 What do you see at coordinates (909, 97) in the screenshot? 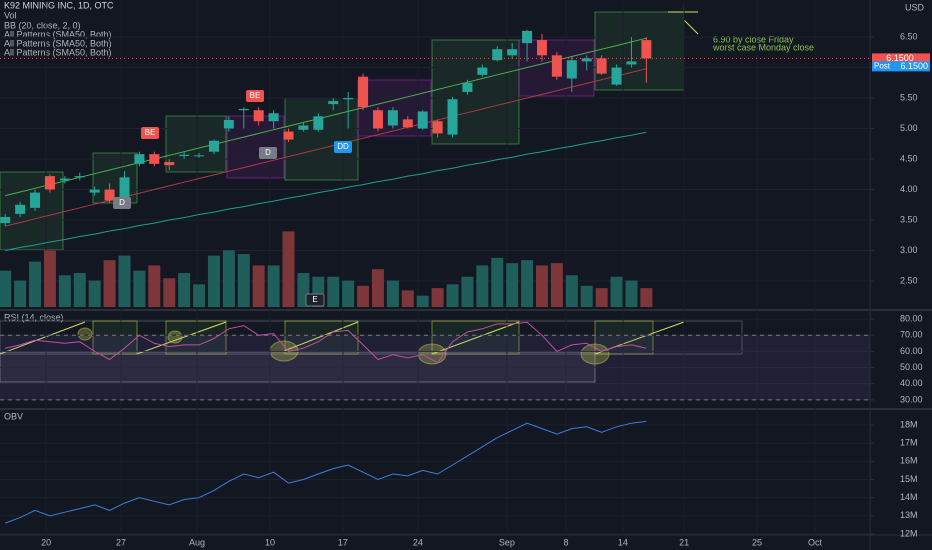
I see `y-tick-label: 5.50` at bounding box center [909, 97].